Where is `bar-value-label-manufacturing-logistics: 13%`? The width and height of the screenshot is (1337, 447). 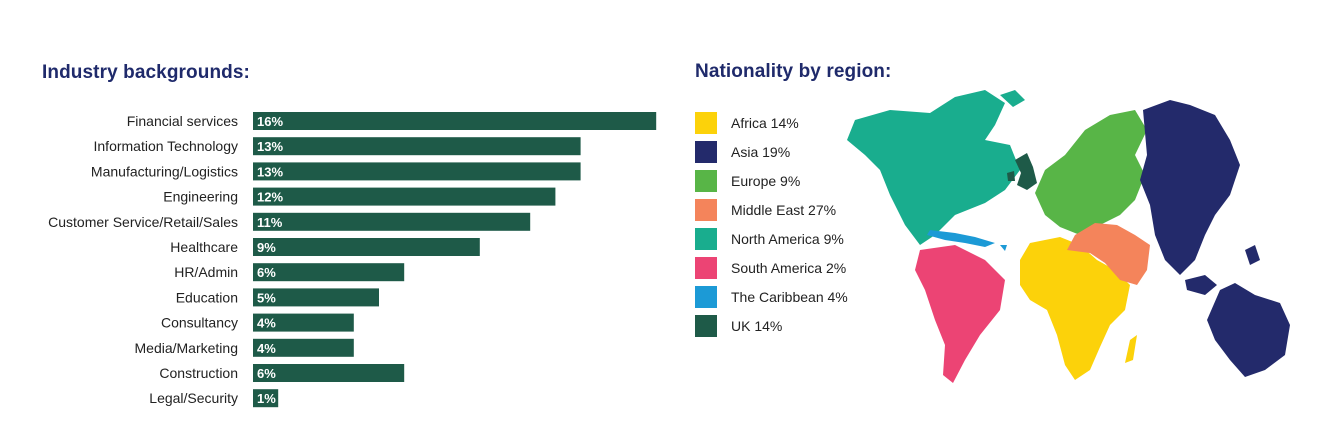
bar-value-label-manufacturing-logistics: 13% is located at coordinates (270, 171).